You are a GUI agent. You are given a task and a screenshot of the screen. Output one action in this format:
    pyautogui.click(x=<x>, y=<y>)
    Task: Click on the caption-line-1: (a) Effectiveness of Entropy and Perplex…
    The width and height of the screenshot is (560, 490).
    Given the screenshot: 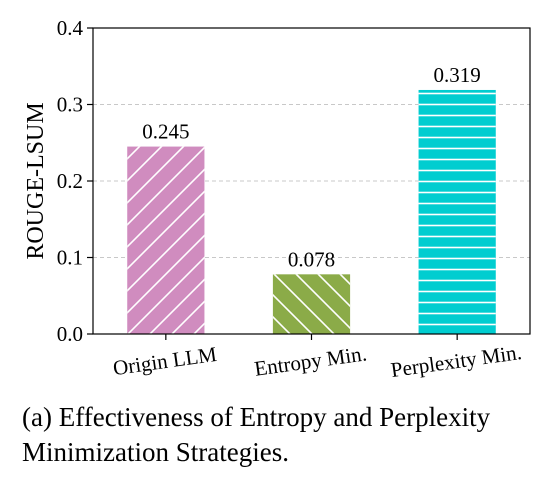 What is the action you would take?
    pyautogui.click(x=256, y=417)
    